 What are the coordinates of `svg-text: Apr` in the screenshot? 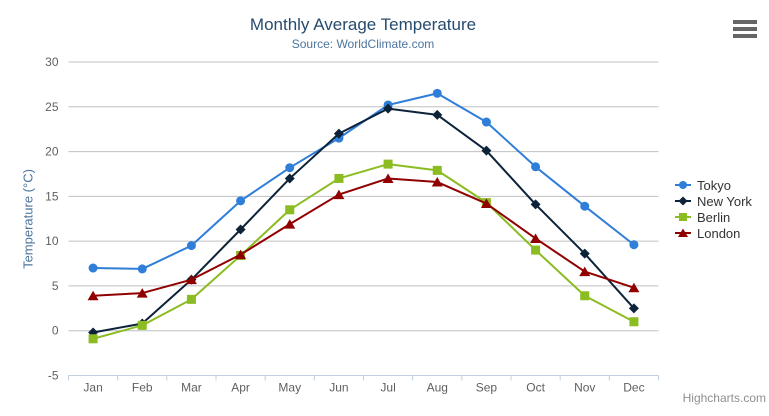 It's located at (240, 388).